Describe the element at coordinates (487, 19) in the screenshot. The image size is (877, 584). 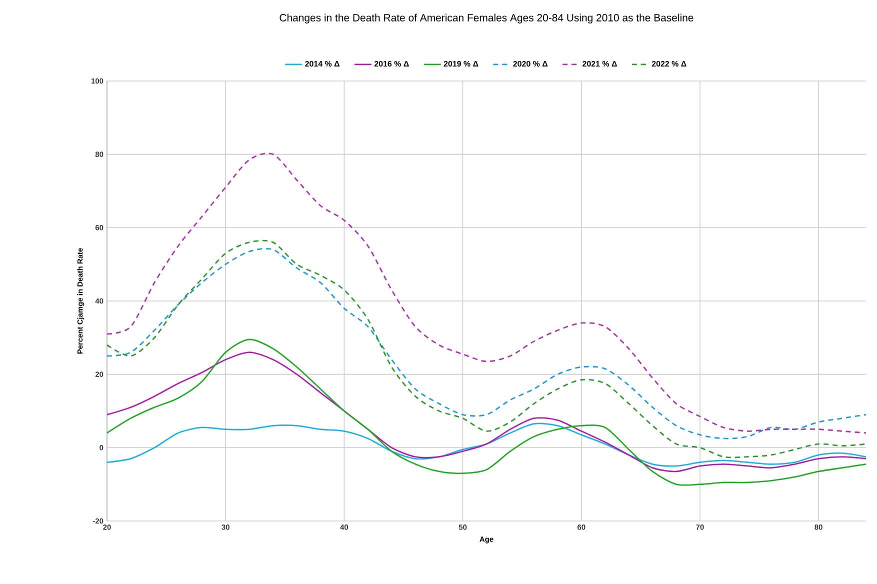
I see `chart-title: Changes in the Death Rate of American Females Ages 20-84 Using 2010 as the Baseline` at that location.